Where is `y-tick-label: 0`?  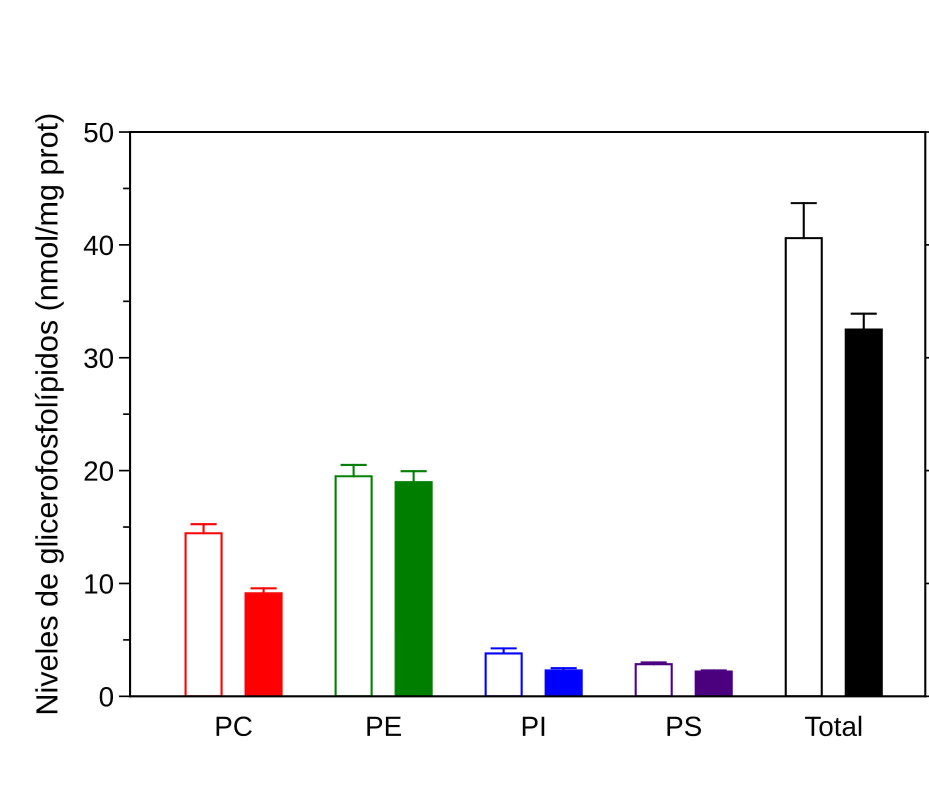 y-tick-label: 0 is located at coordinates (107, 696).